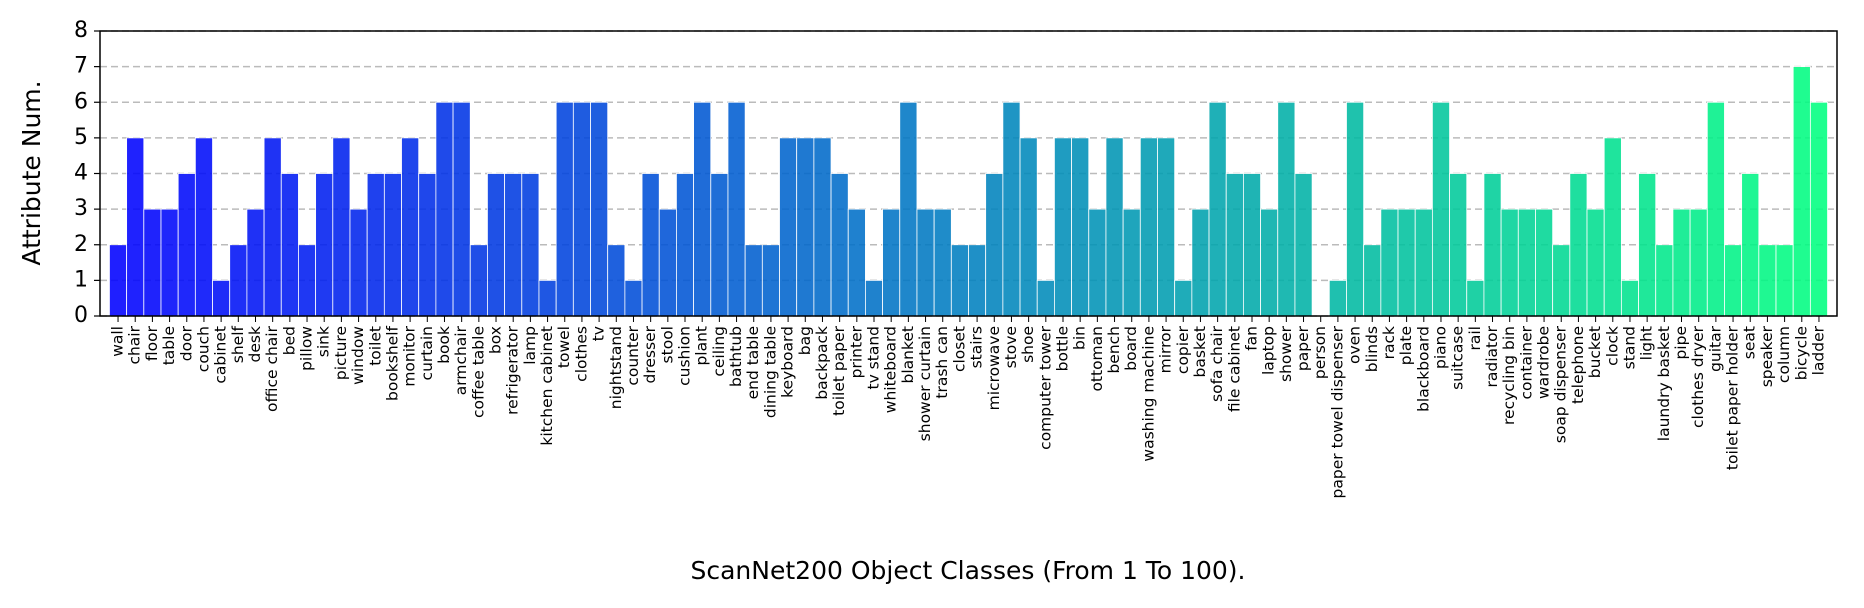  What do you see at coordinates (1251, 338) in the screenshot?
I see `x-tick-label: fan` at bounding box center [1251, 338].